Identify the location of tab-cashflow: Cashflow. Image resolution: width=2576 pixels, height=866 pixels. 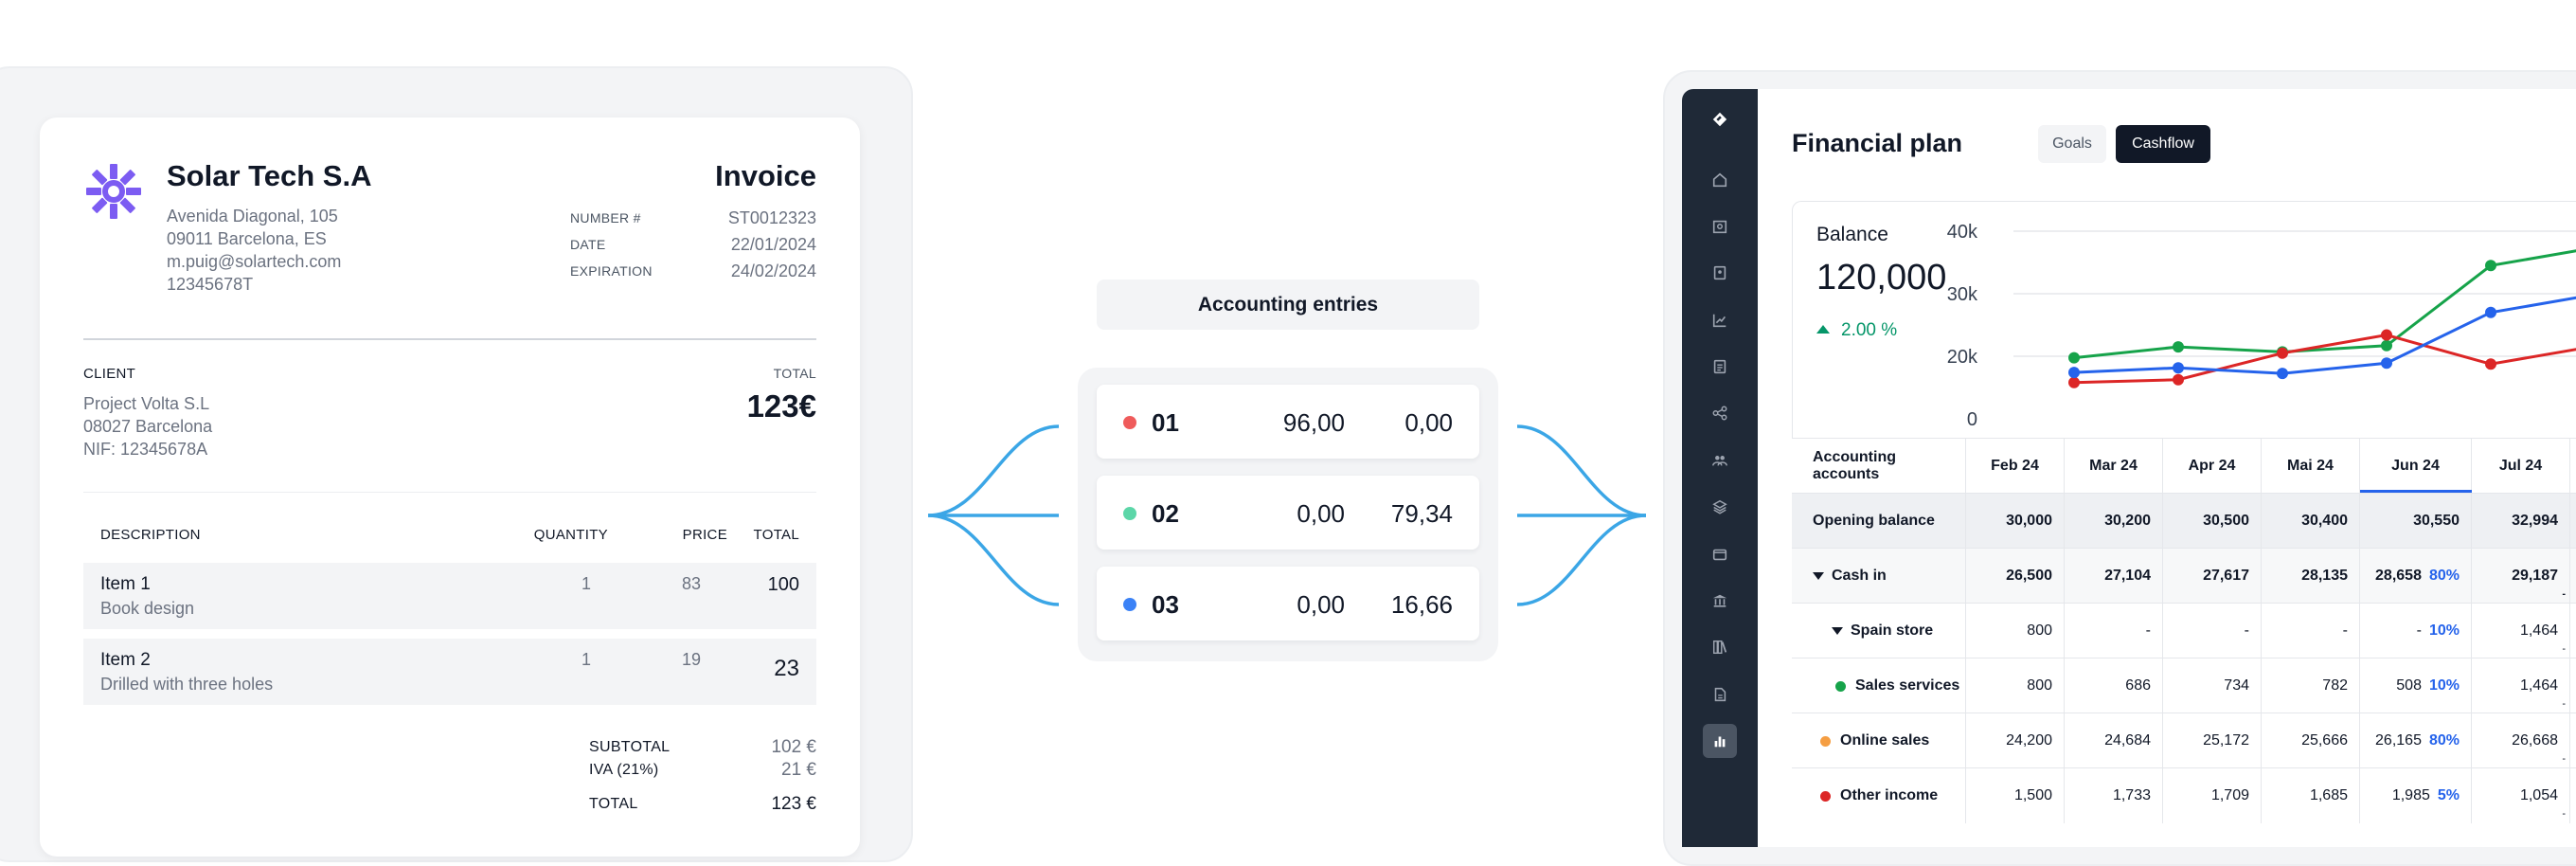
(2163, 144).